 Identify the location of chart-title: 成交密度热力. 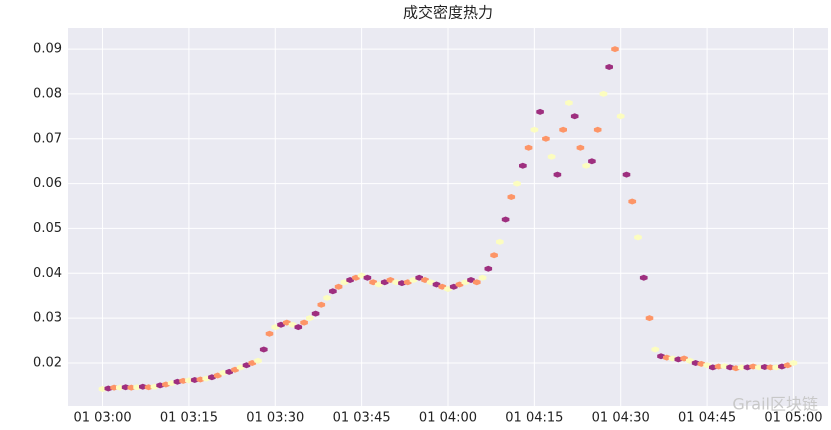
(448, 13).